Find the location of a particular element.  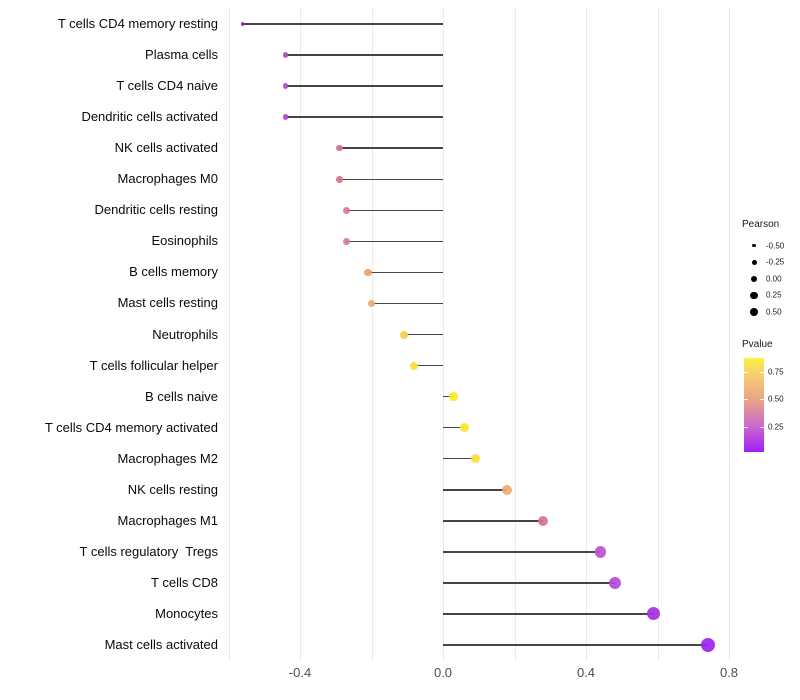

legend-size-label: 0.25 is located at coordinates (774, 295).